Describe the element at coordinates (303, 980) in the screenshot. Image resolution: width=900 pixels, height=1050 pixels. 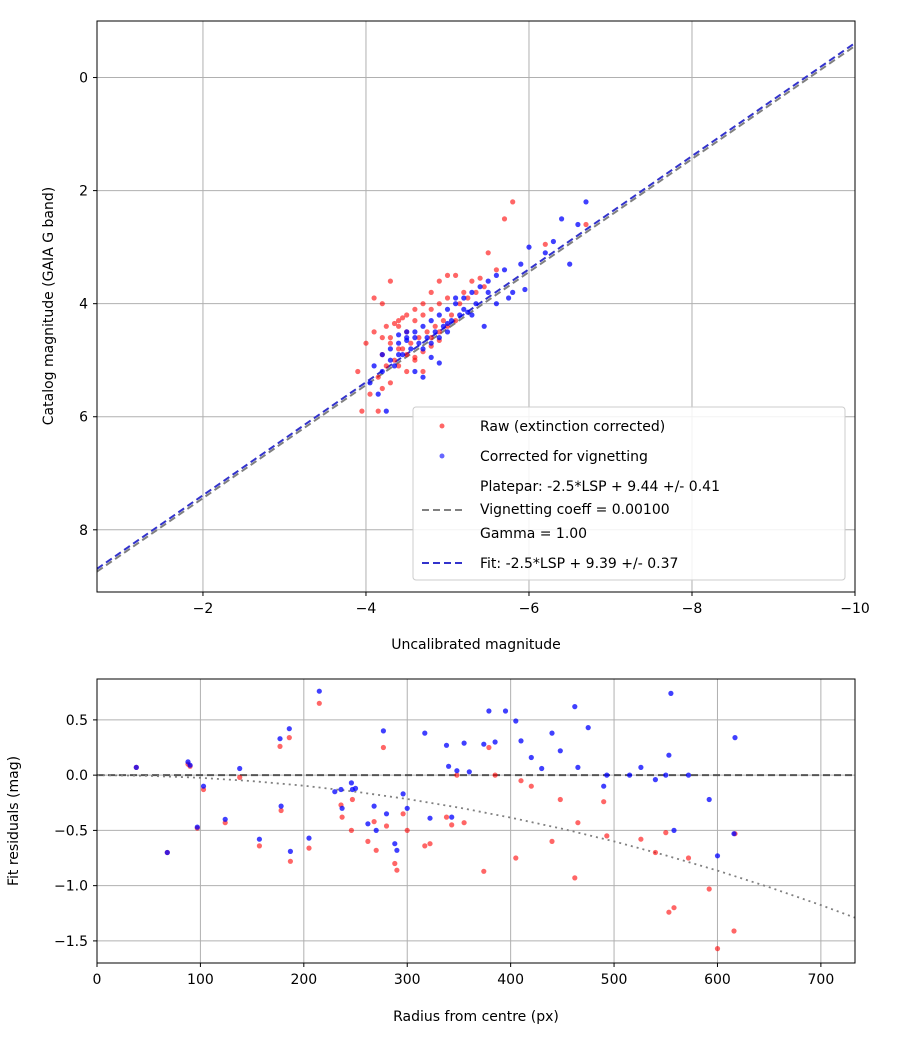
I see `x-tick-label: 200` at that location.